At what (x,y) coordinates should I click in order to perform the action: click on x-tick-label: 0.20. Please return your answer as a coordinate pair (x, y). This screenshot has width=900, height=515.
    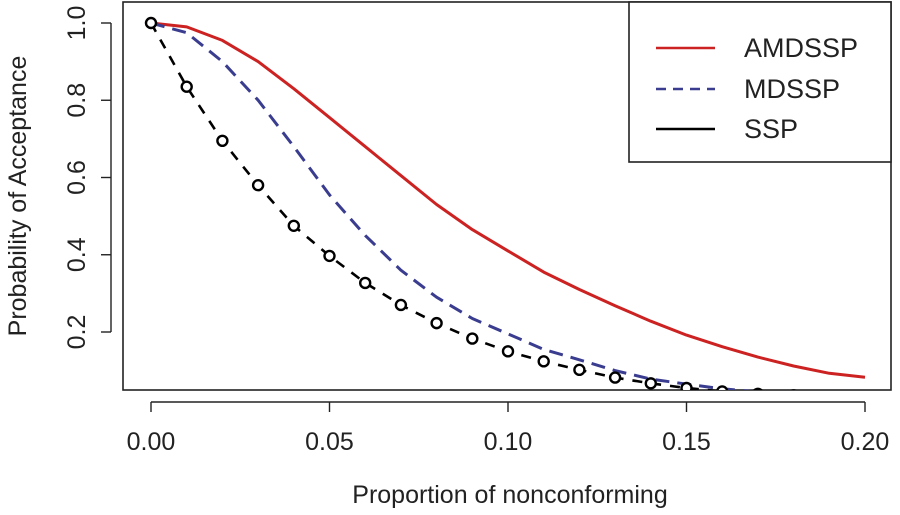
    Looking at the image, I should click on (865, 442).